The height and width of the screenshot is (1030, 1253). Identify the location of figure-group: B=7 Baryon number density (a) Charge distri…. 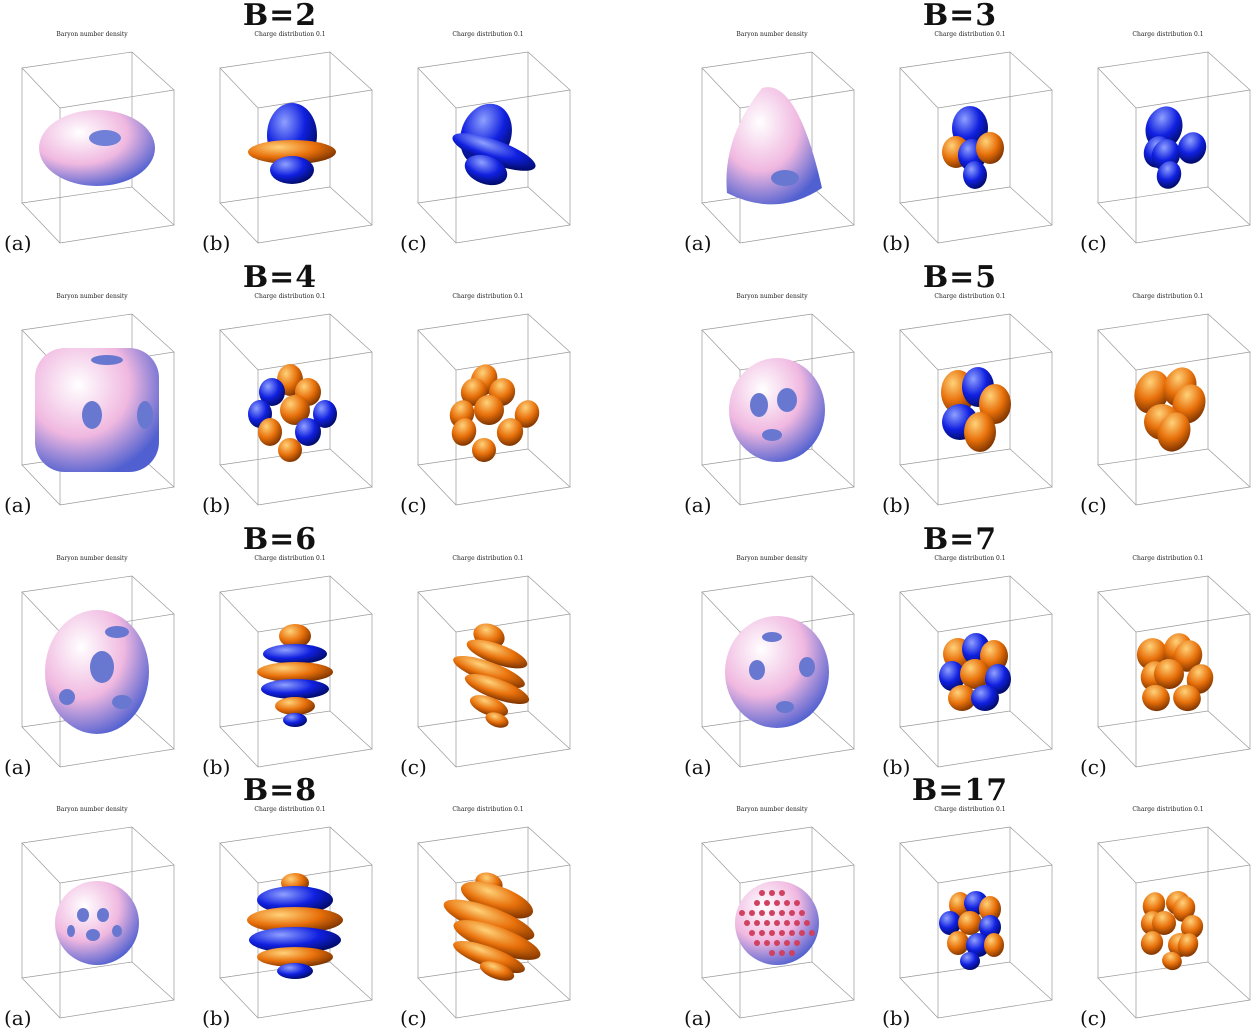
(965, 650).